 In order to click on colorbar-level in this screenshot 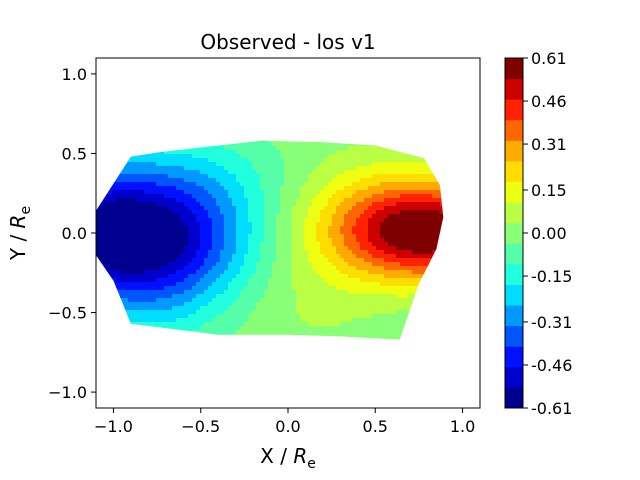, I will do `click(514, 316)`.